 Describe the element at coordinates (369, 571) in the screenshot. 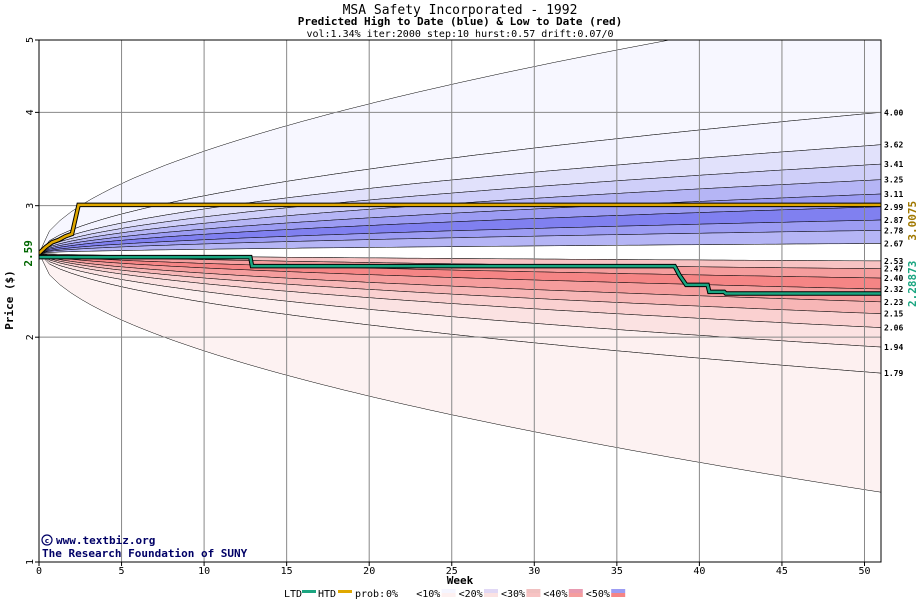

I see `x-tick-label-20: 20` at that location.